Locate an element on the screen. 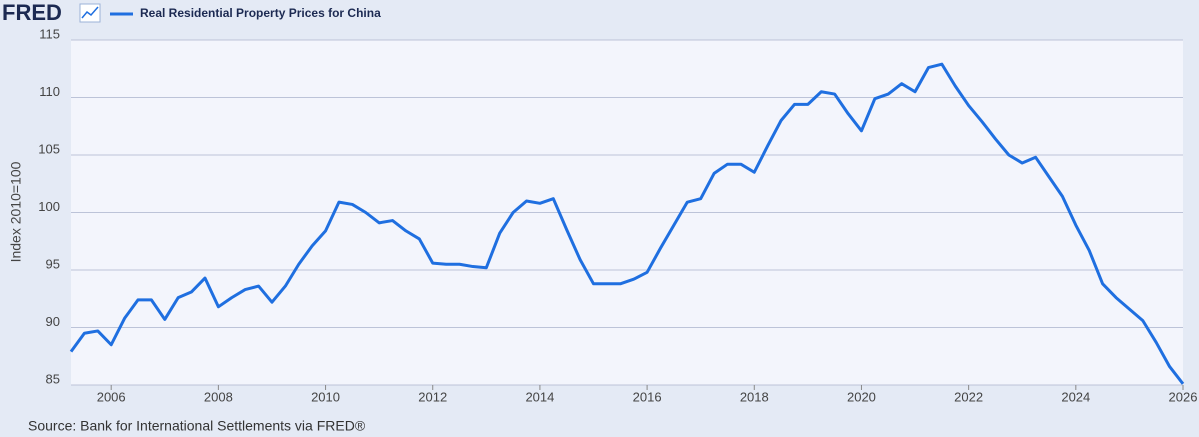 This screenshot has width=1199, height=437. logo: FRED is located at coordinates (32, 12).